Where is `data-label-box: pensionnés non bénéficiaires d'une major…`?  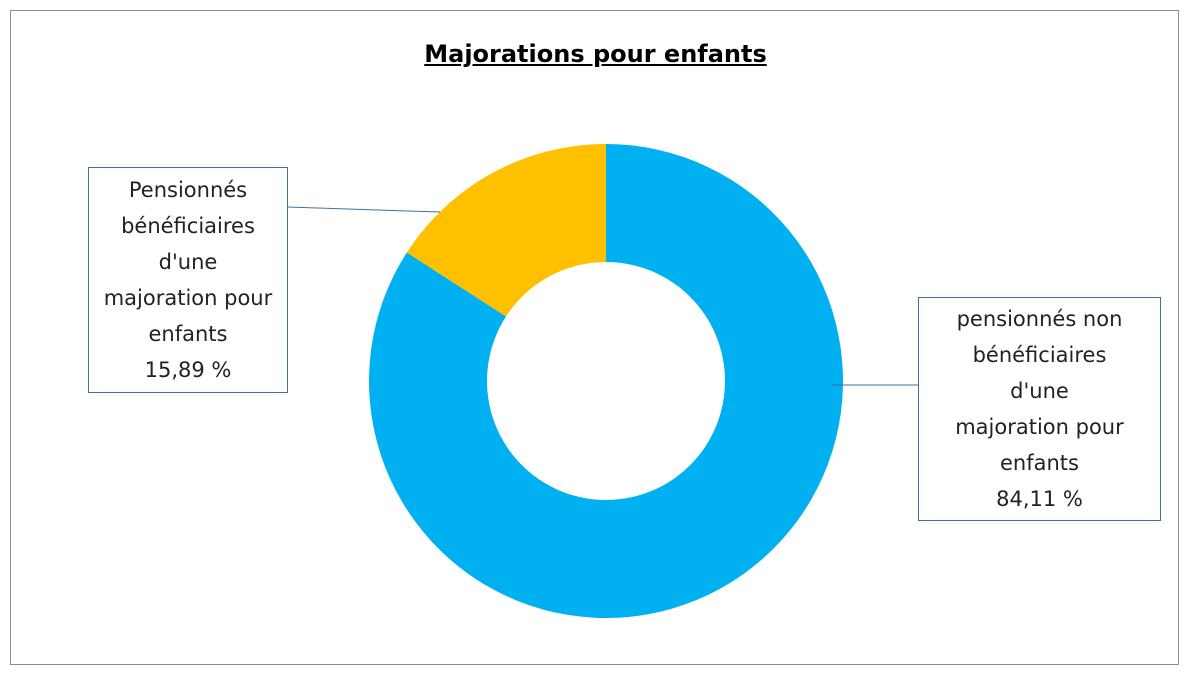
data-label-box: pensionnés non bénéficiaires d'une major… is located at coordinates (1039, 409).